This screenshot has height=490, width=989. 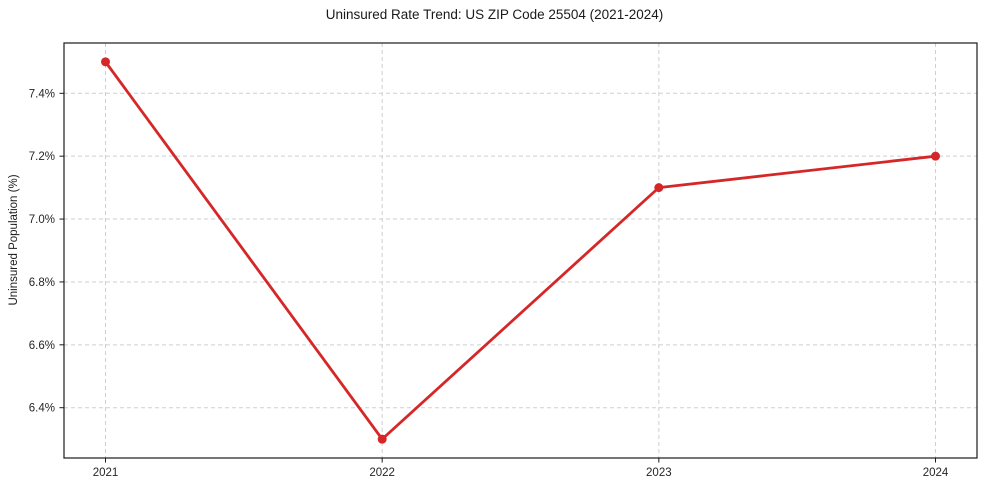 I want to click on x-tick-label: 2024, so click(x=936, y=473).